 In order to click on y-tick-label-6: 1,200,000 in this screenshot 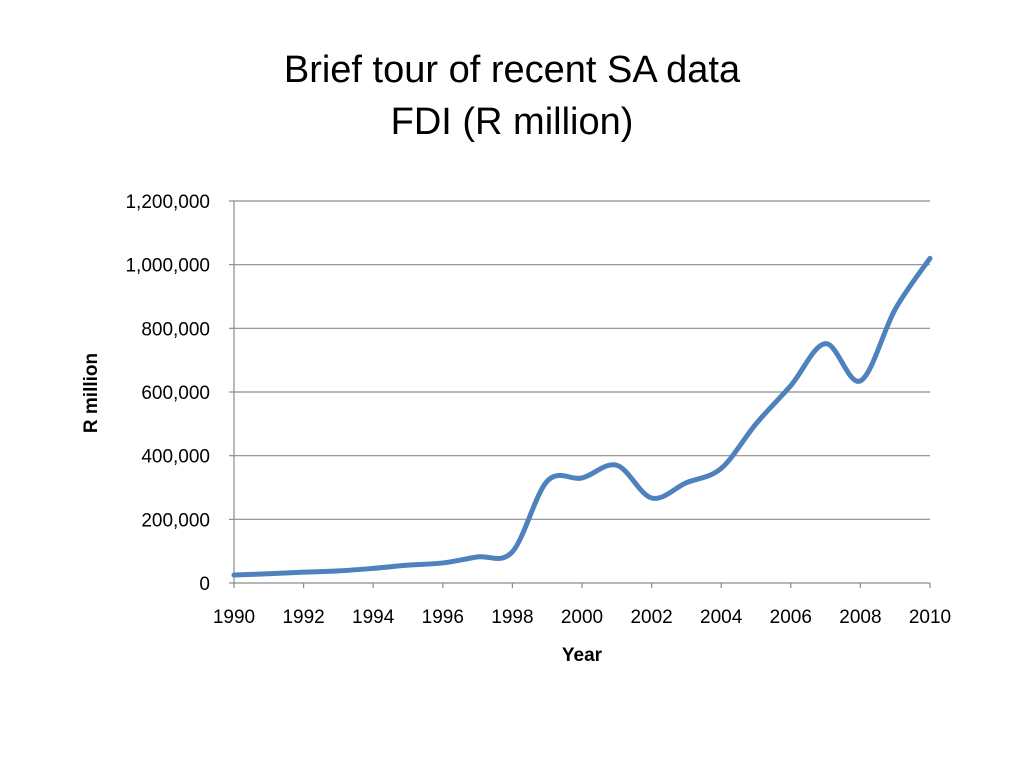, I will do `click(167, 202)`.